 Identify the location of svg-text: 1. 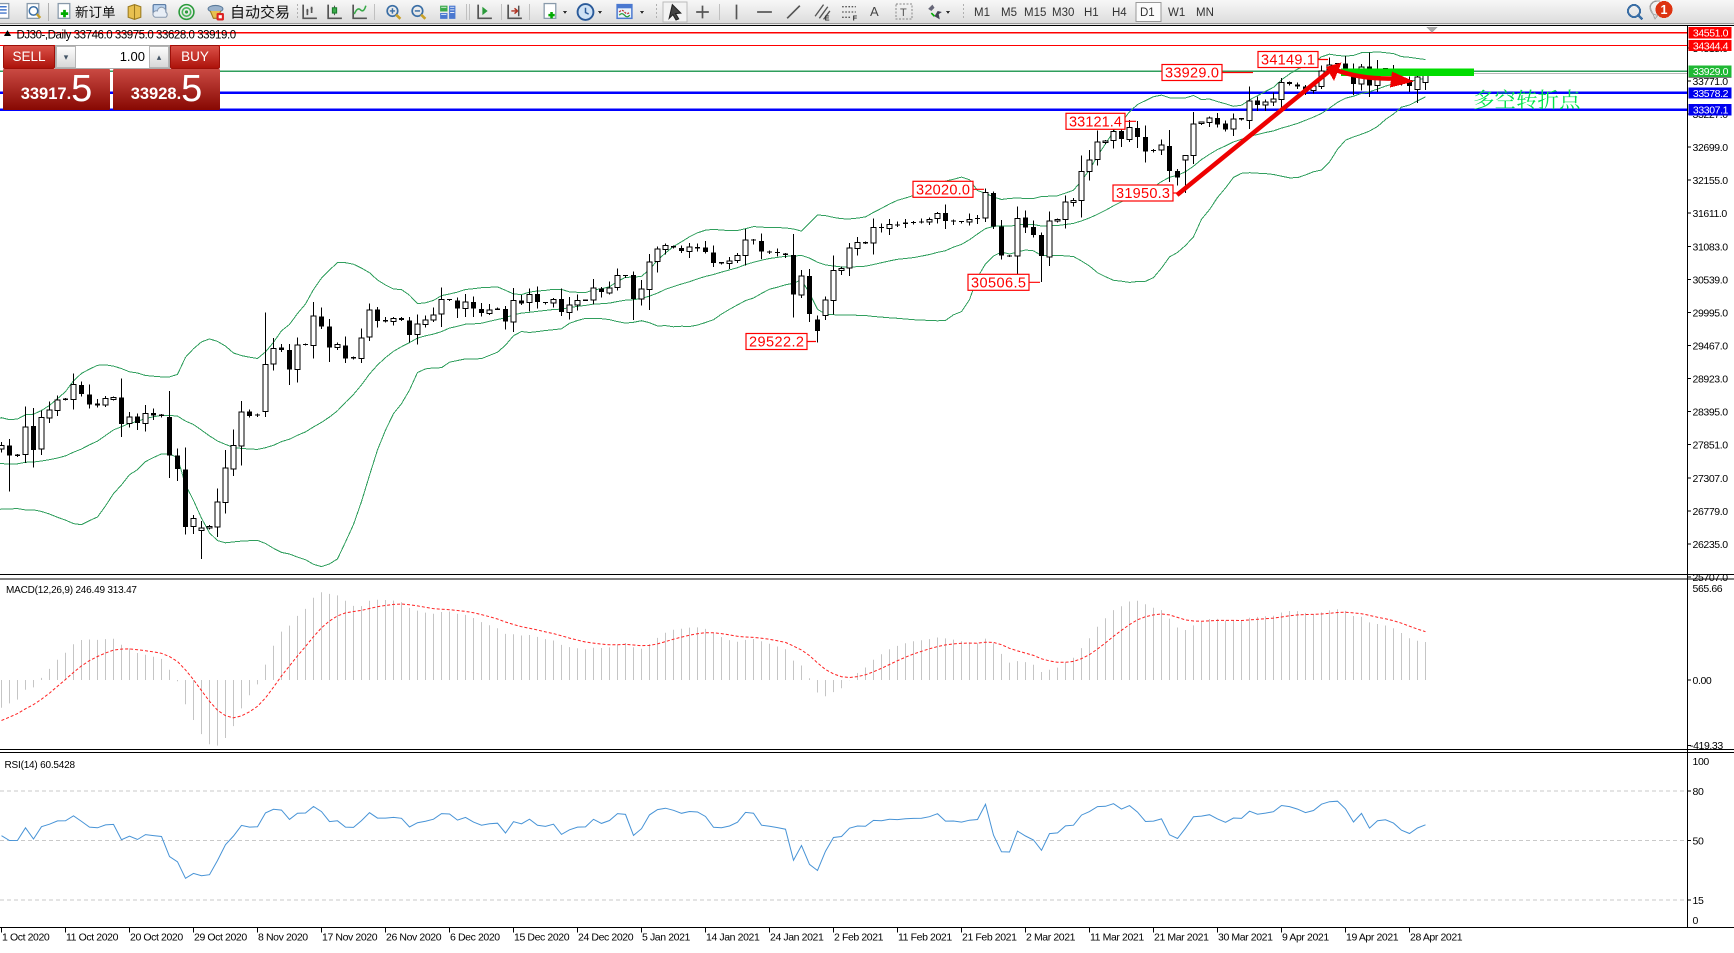
(1664, 10).